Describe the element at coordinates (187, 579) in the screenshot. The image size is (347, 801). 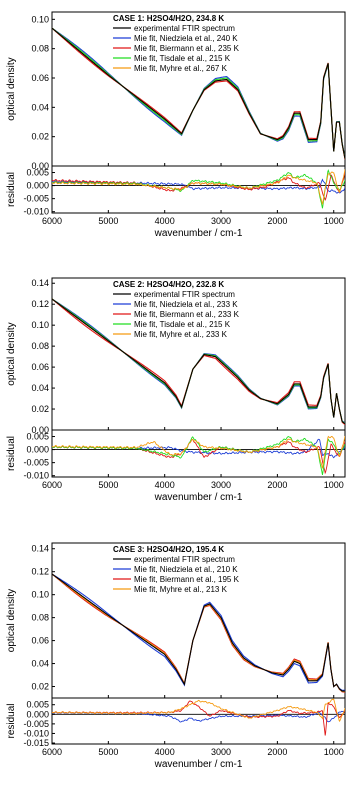
I see `legend-entry: Mie fit, Biermann et al., 195 K` at that location.